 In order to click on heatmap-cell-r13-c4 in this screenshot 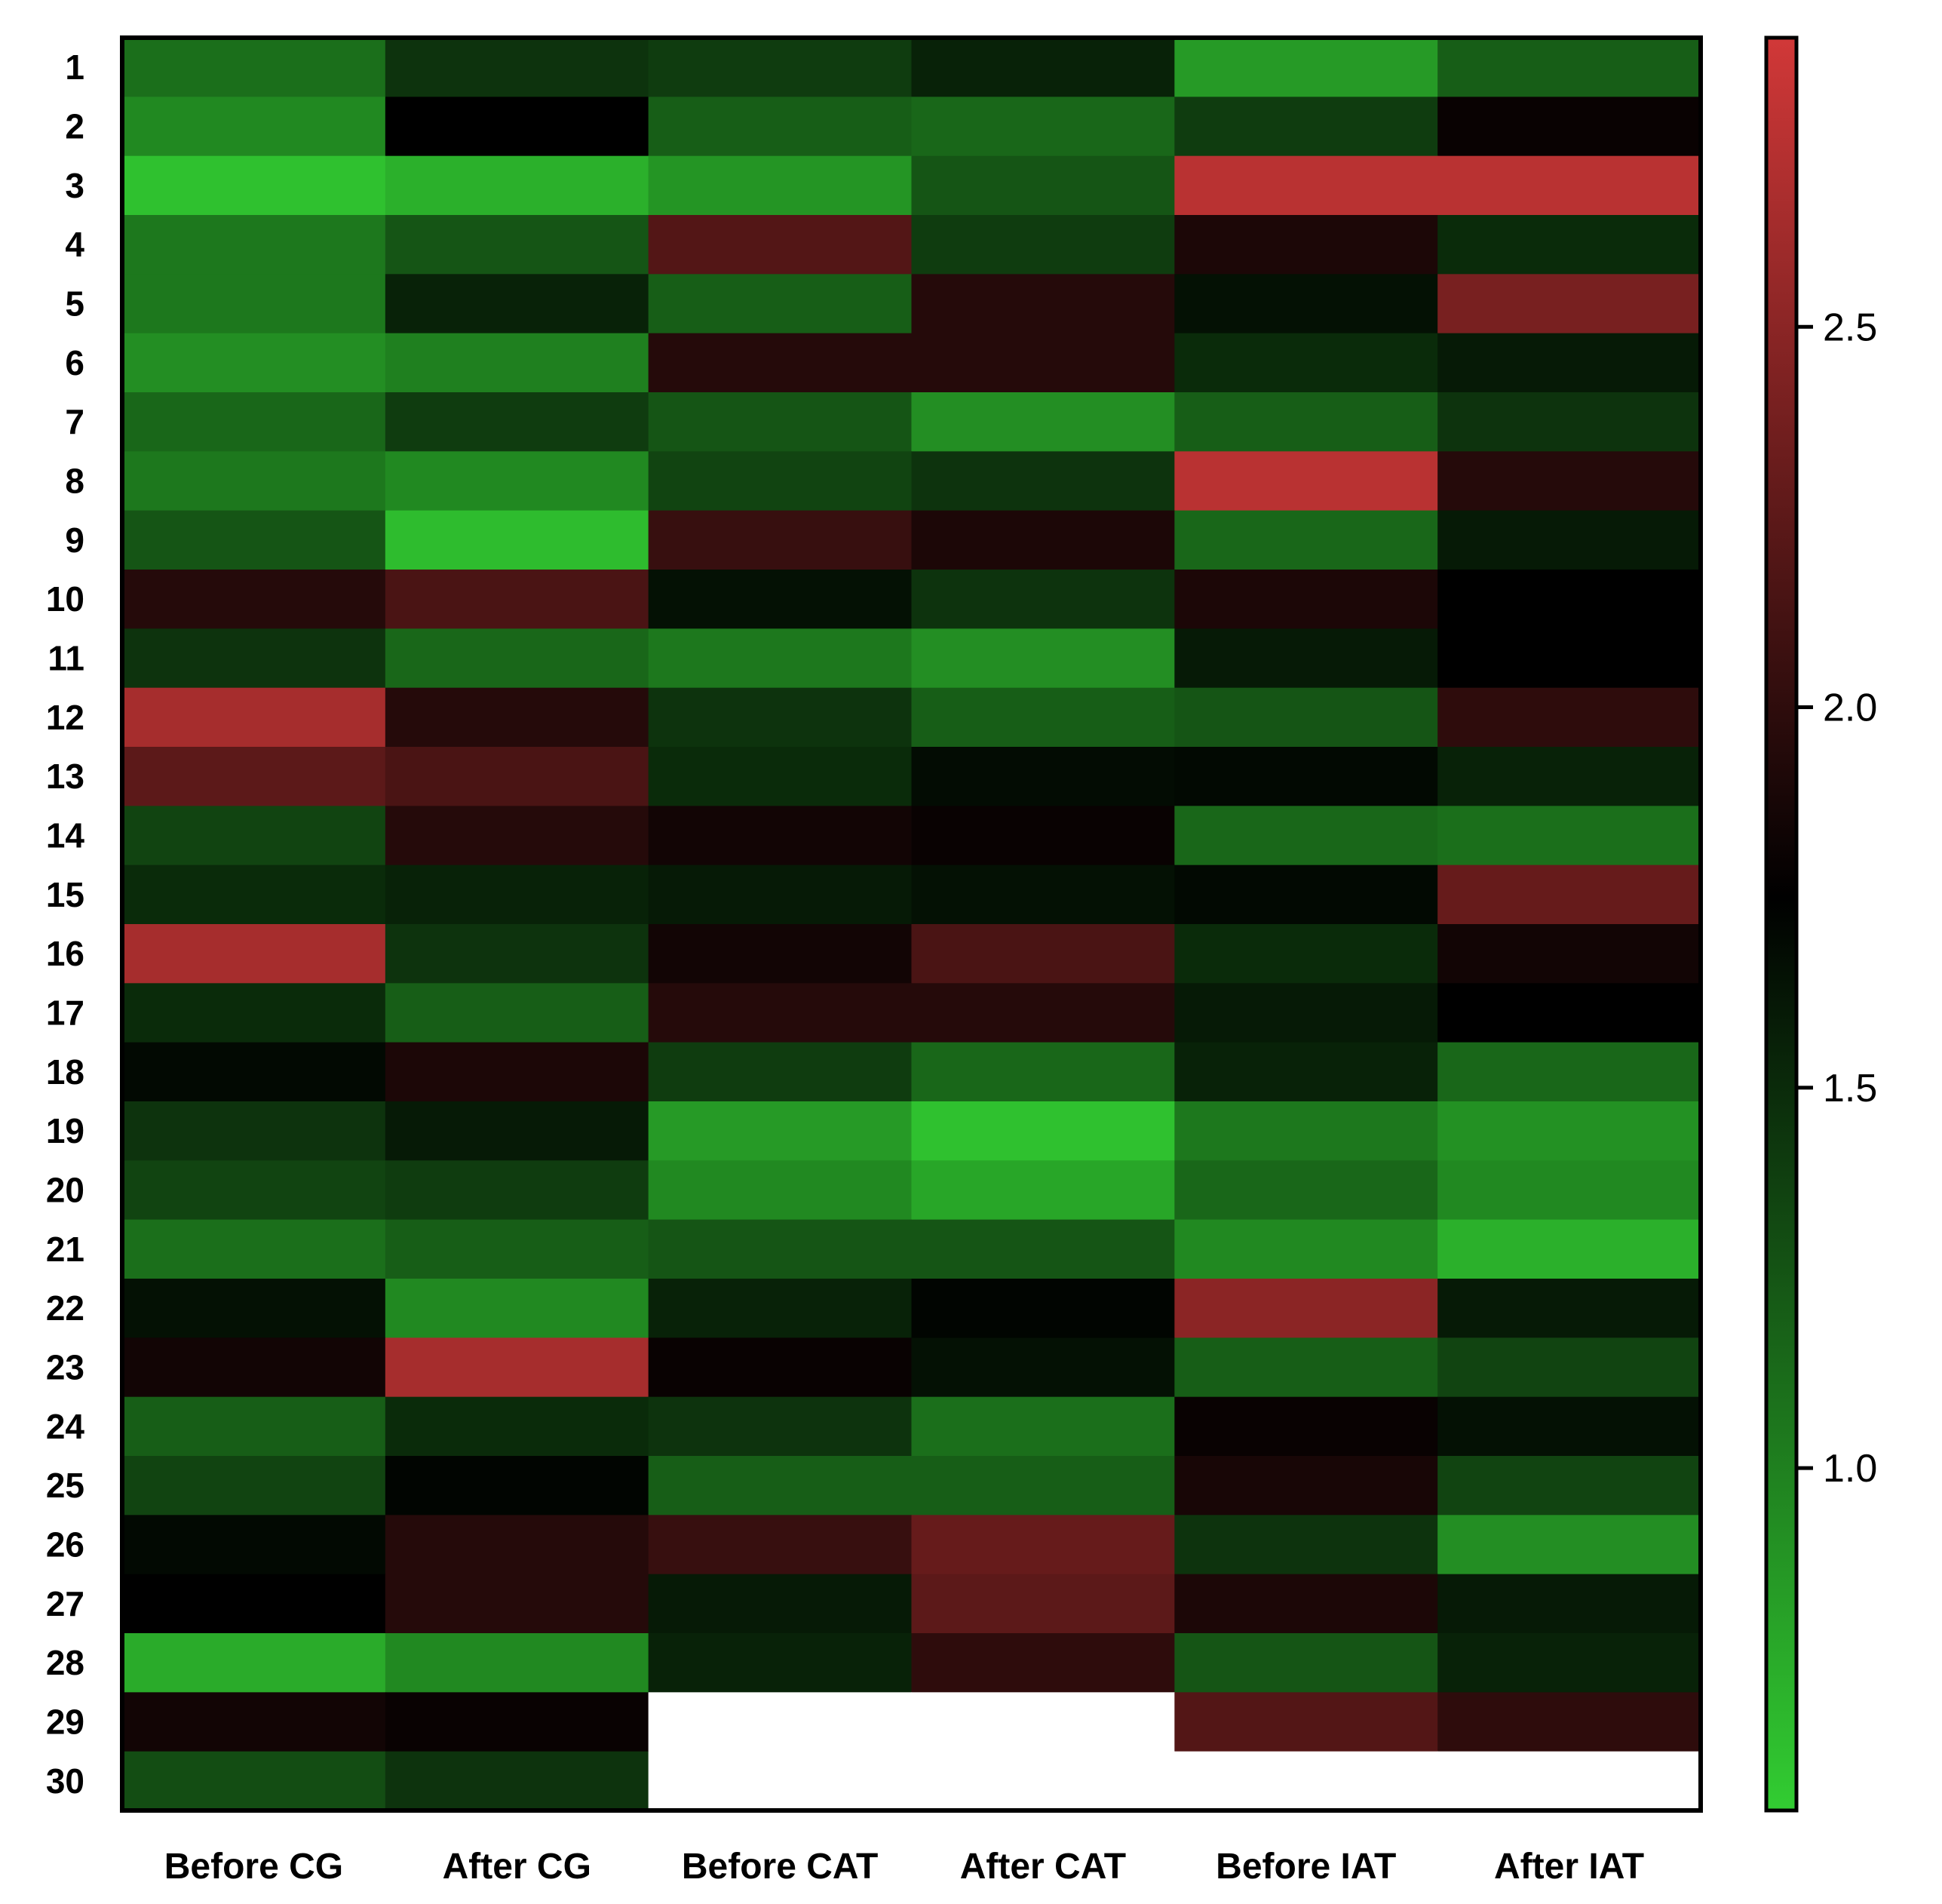, I will do `click(1043, 776)`.